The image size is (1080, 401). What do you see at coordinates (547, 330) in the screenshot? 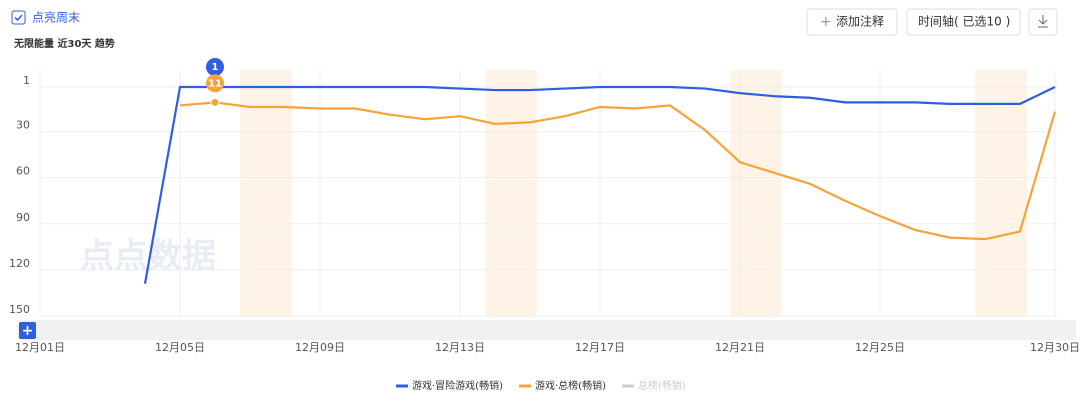
I see `scrollbar` at bounding box center [547, 330].